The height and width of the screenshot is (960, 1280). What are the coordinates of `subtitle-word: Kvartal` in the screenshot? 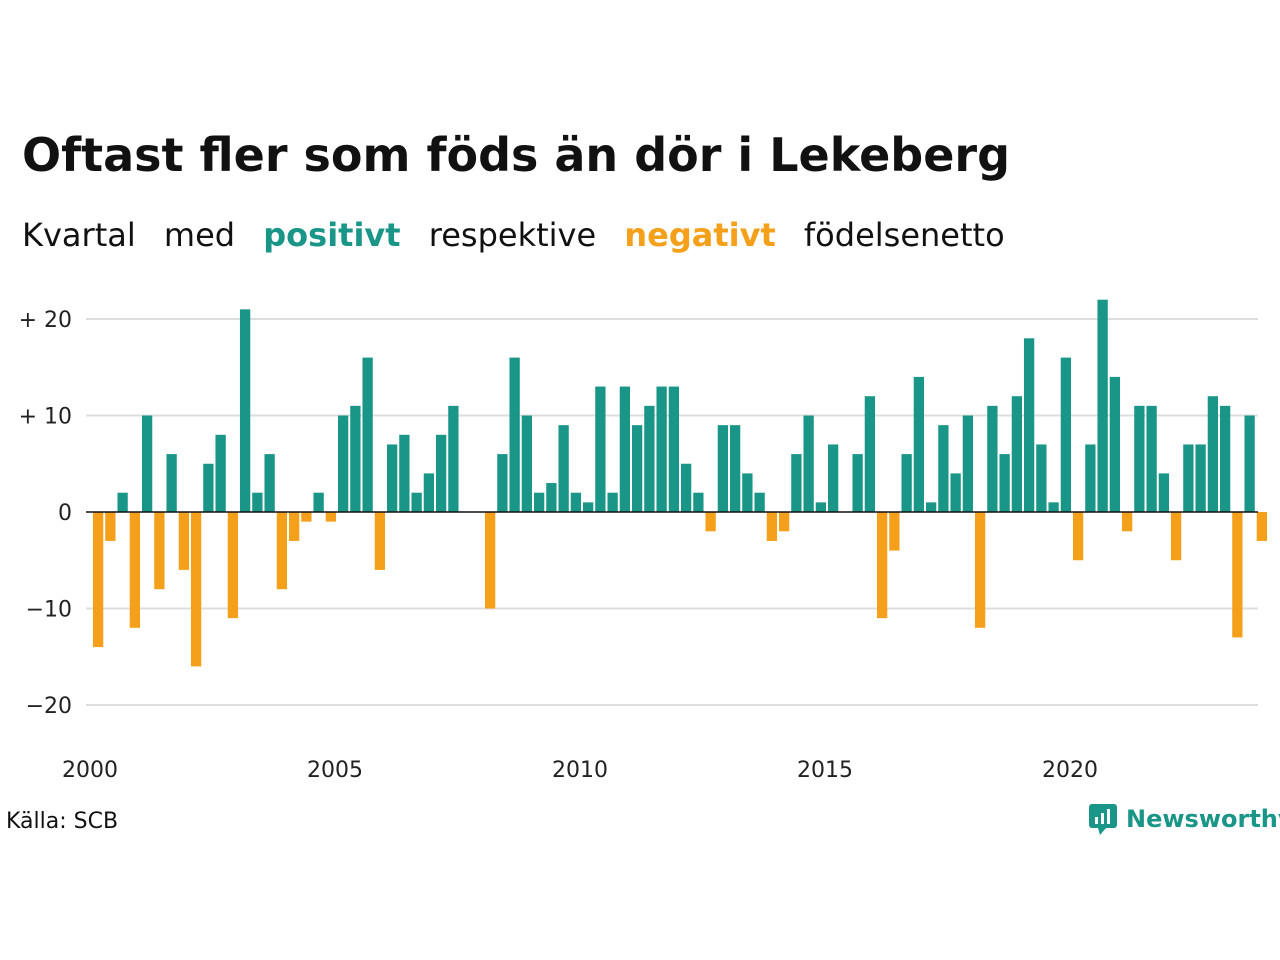 It's located at (79, 235).